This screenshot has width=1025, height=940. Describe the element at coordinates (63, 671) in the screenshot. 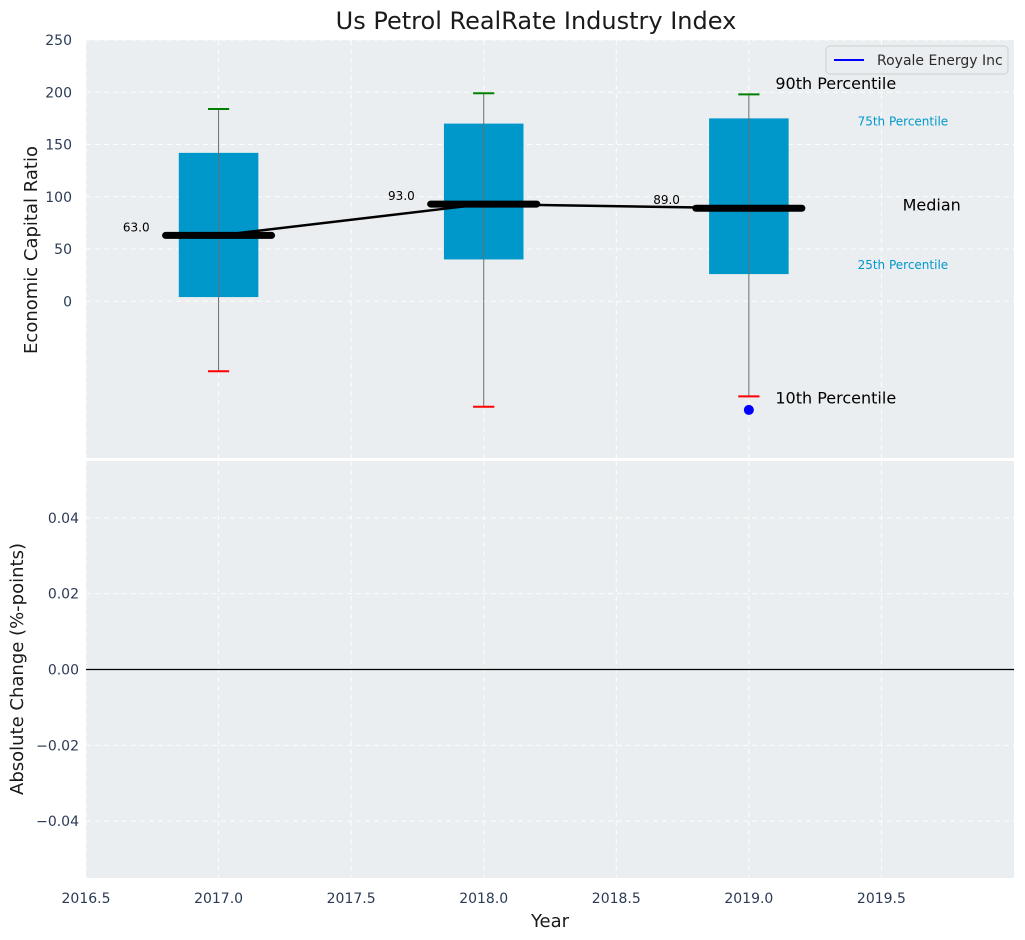

I see `bottom-y-tick-label: 0.00` at that location.